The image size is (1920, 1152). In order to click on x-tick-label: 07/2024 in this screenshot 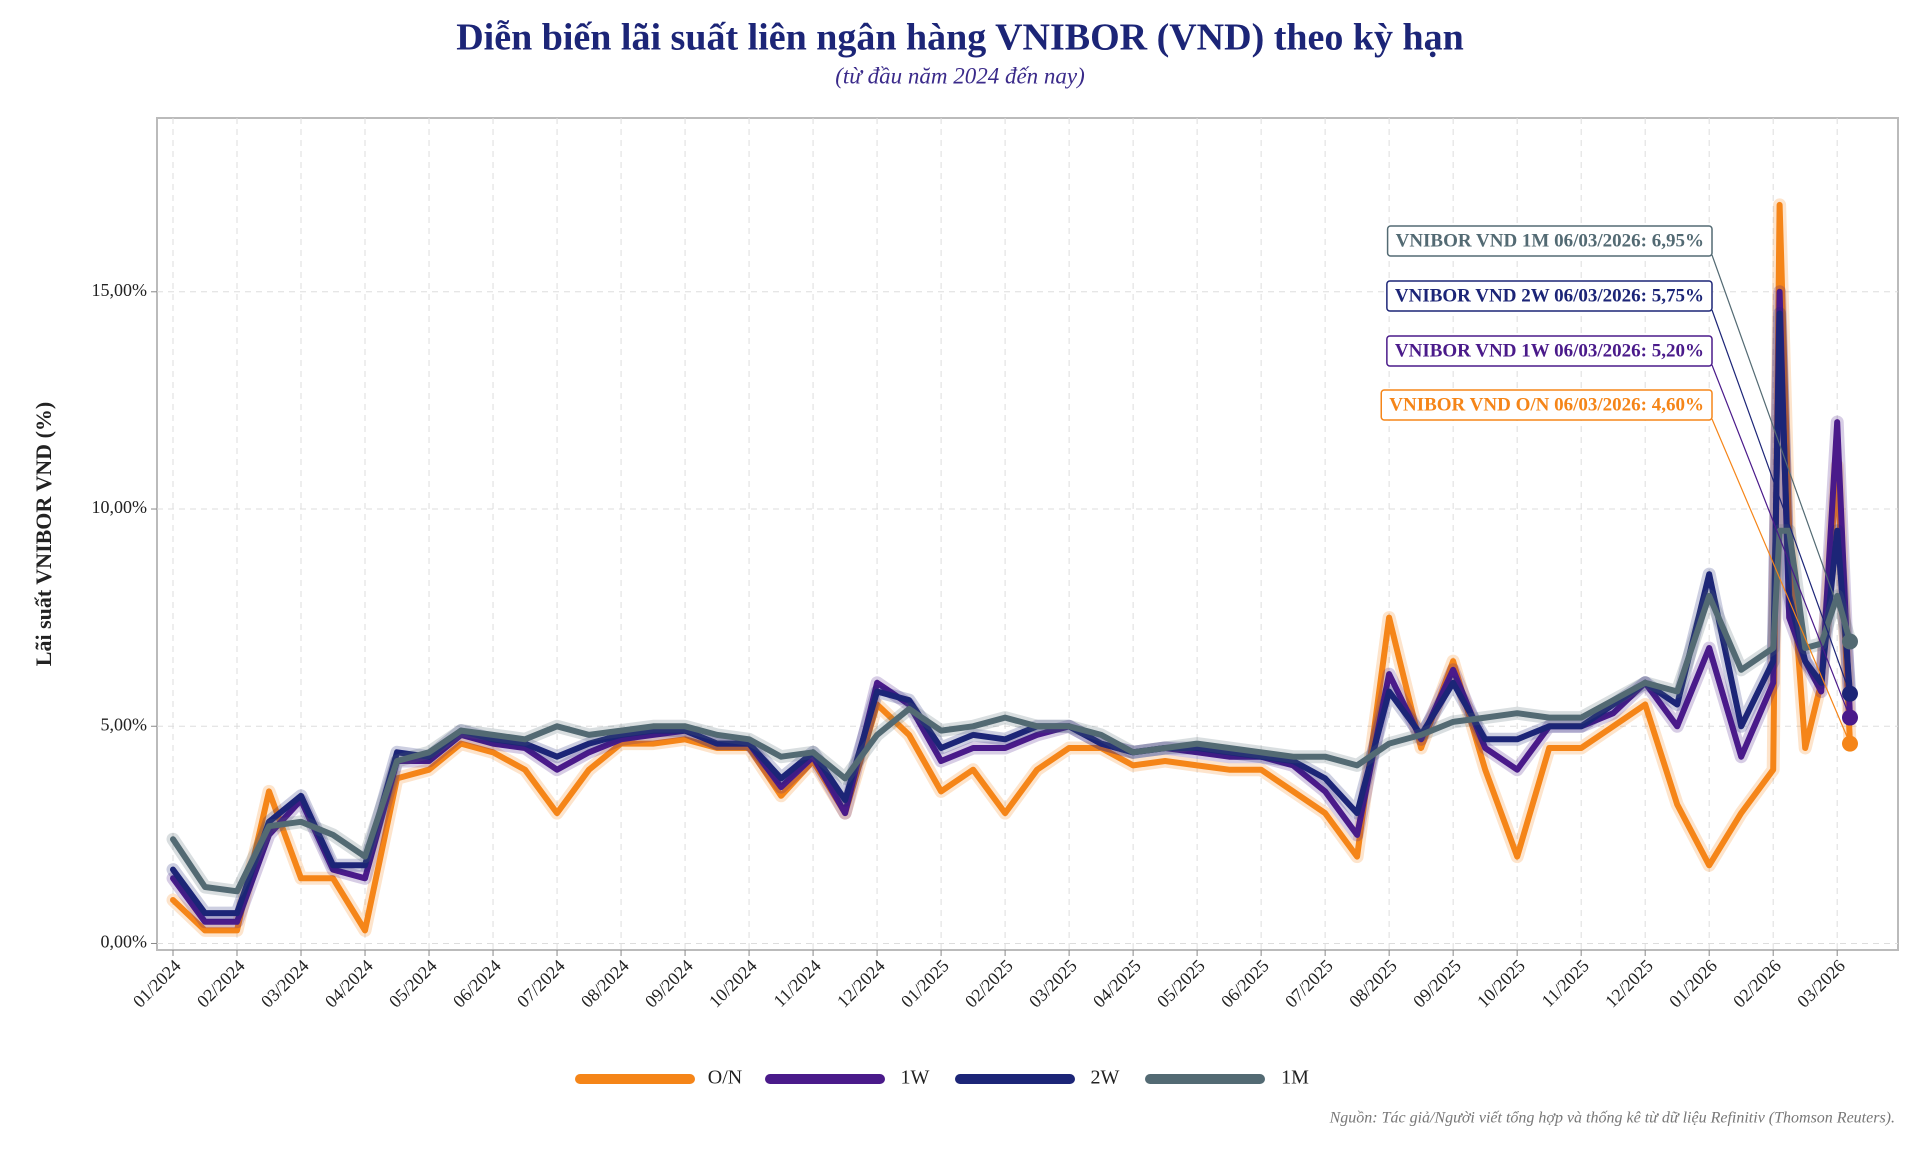, I will do `click(541, 984)`.